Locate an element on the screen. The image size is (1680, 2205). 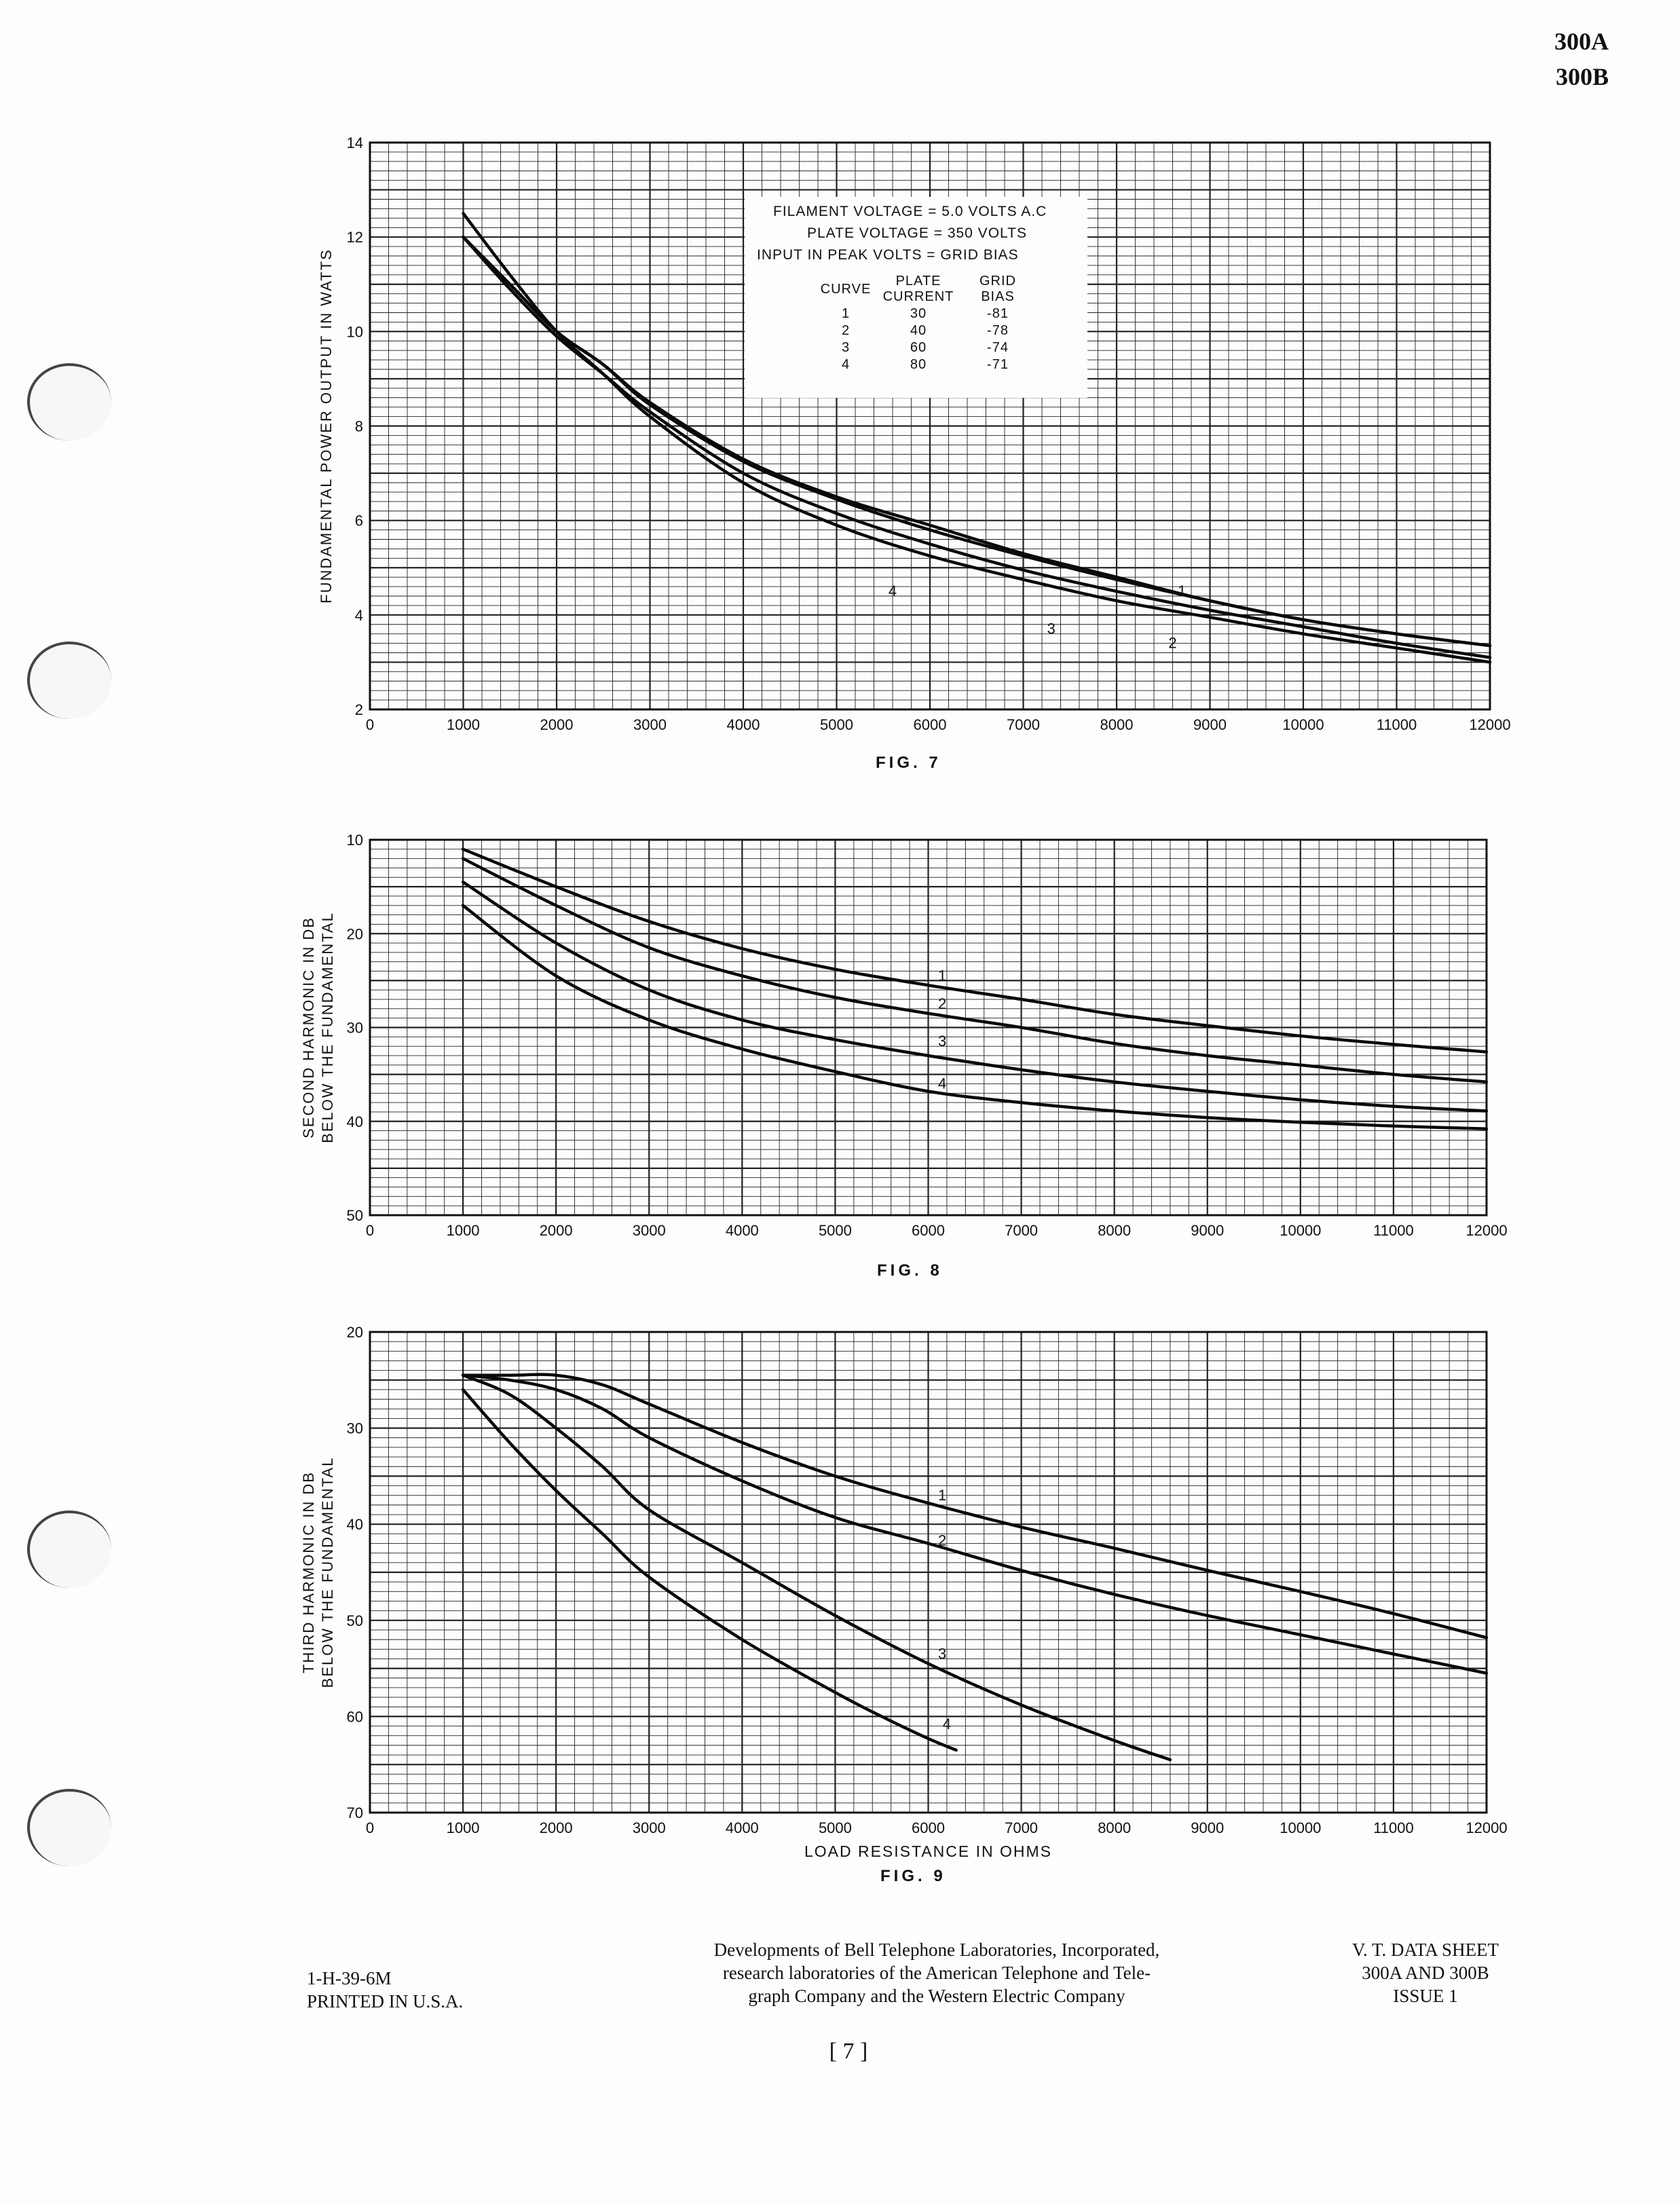
type-number-300b: 300B is located at coordinates (1582, 77).